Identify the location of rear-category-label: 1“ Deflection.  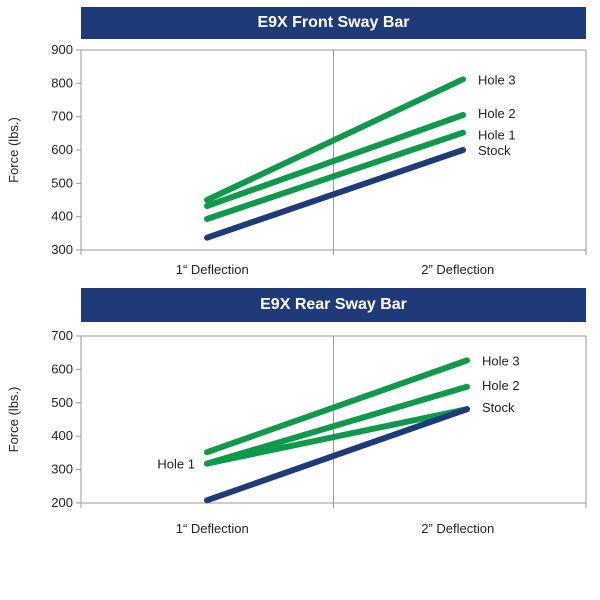
(212, 528).